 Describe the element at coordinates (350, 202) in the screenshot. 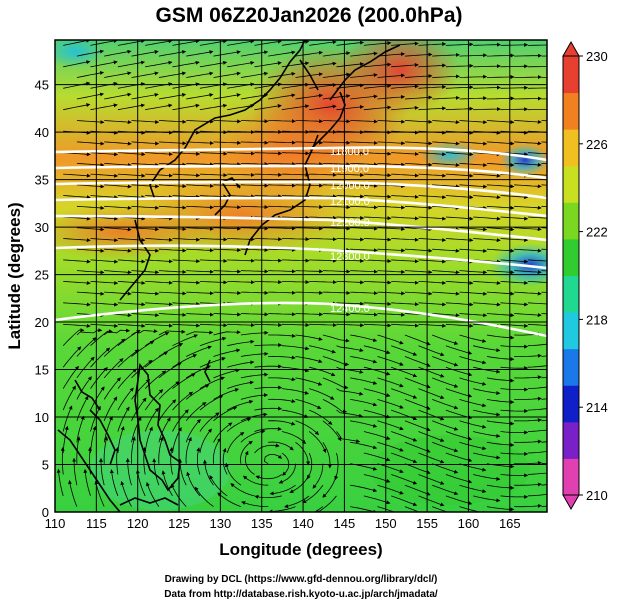

I see `contour-label: 12100.0` at that location.